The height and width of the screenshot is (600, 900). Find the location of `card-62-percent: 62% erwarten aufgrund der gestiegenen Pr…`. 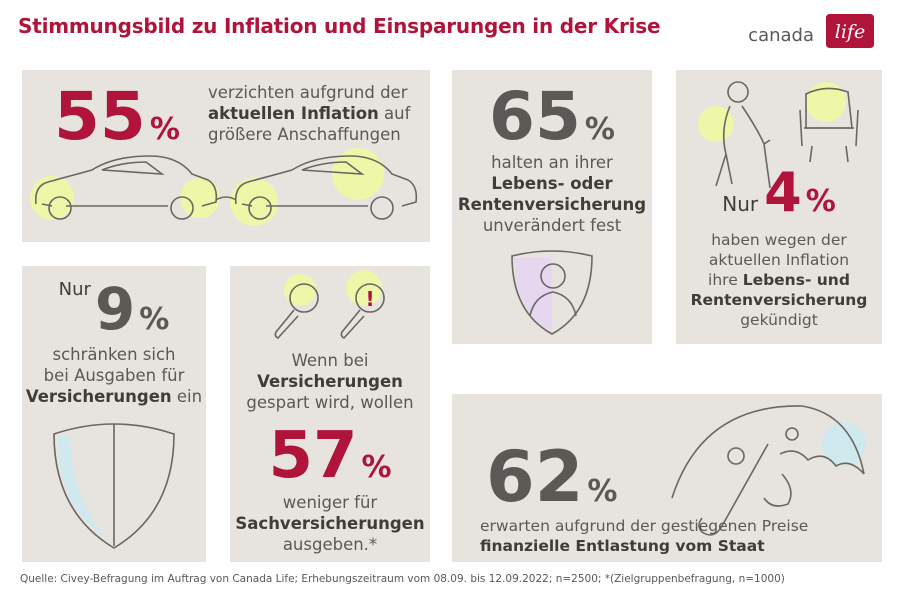

card-62-percent: 62% erwarten aufgrund der gestiegenen Pr… is located at coordinates (667, 478).